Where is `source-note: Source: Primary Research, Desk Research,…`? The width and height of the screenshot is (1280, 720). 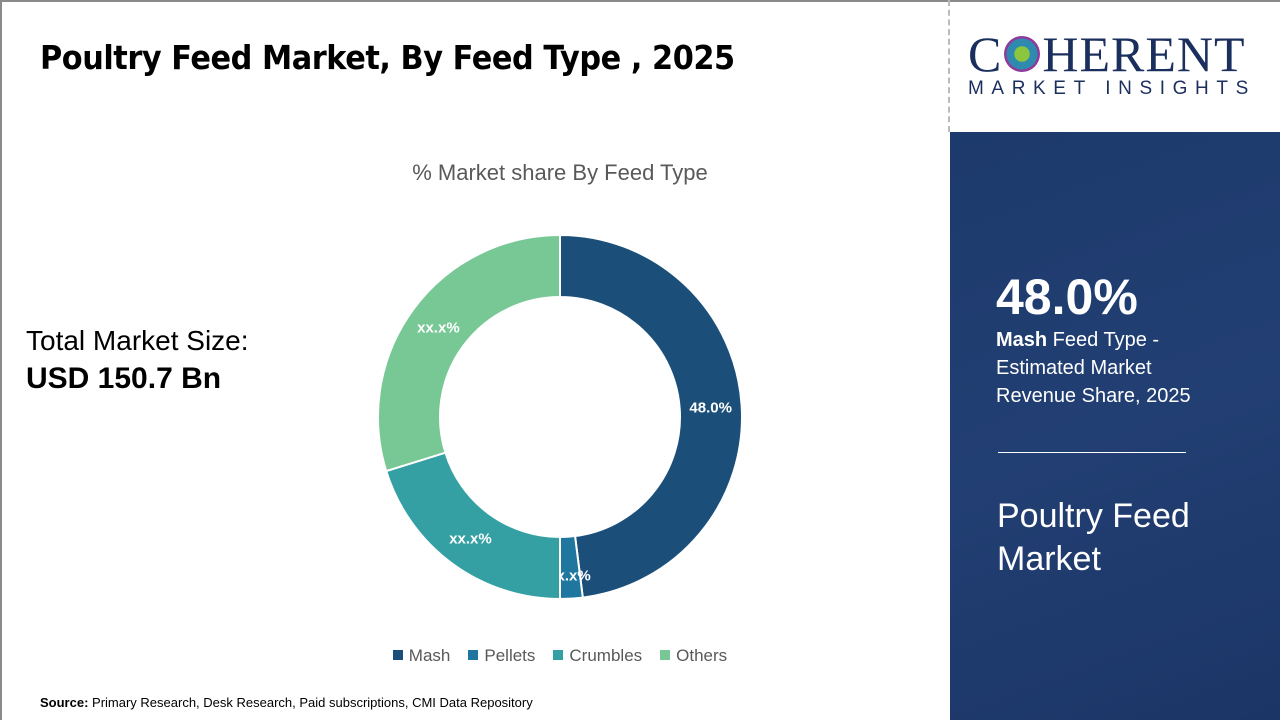
source-note: Source: Primary Research, Desk Research,… is located at coordinates (286, 702).